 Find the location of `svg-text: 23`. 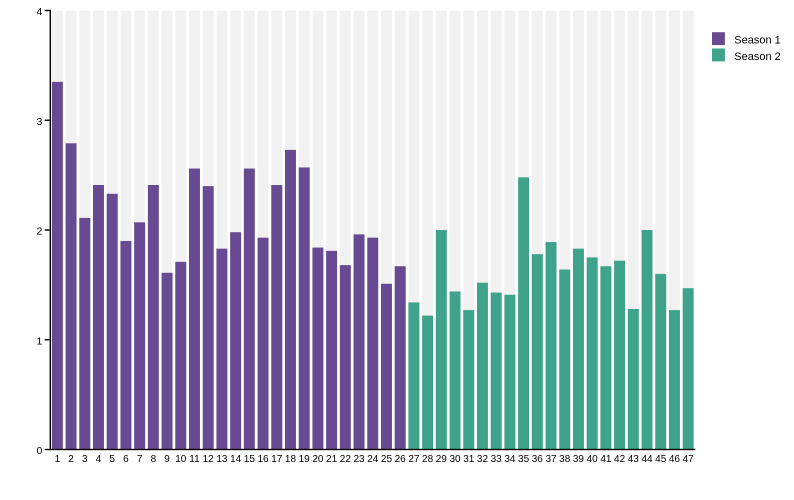

svg-text: 23 is located at coordinates (359, 459).